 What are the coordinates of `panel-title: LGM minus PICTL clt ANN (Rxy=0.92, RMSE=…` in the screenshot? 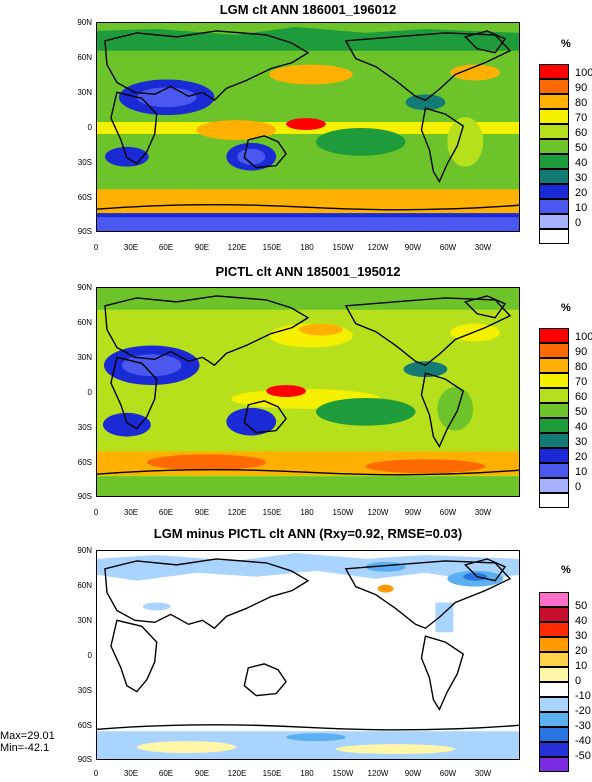 It's located at (308, 533).